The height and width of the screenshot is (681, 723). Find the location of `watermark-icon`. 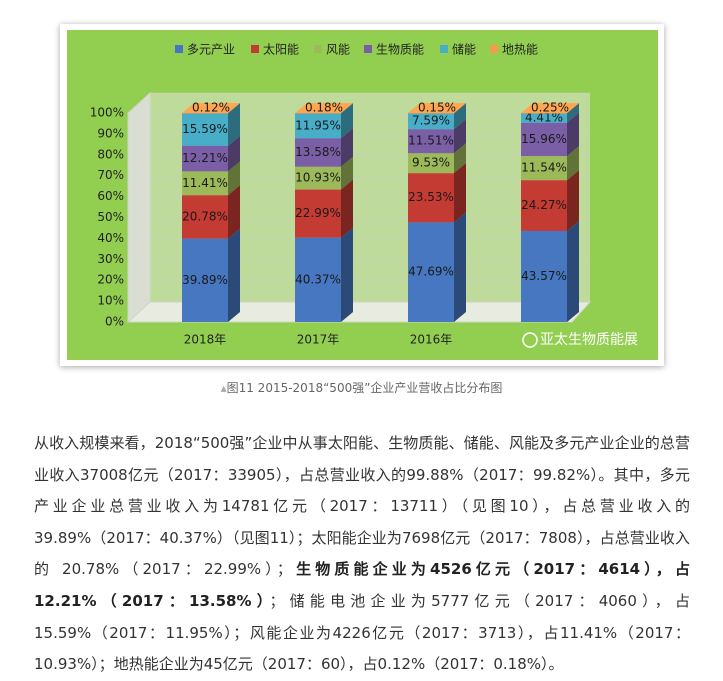

watermark-icon is located at coordinates (530, 340).